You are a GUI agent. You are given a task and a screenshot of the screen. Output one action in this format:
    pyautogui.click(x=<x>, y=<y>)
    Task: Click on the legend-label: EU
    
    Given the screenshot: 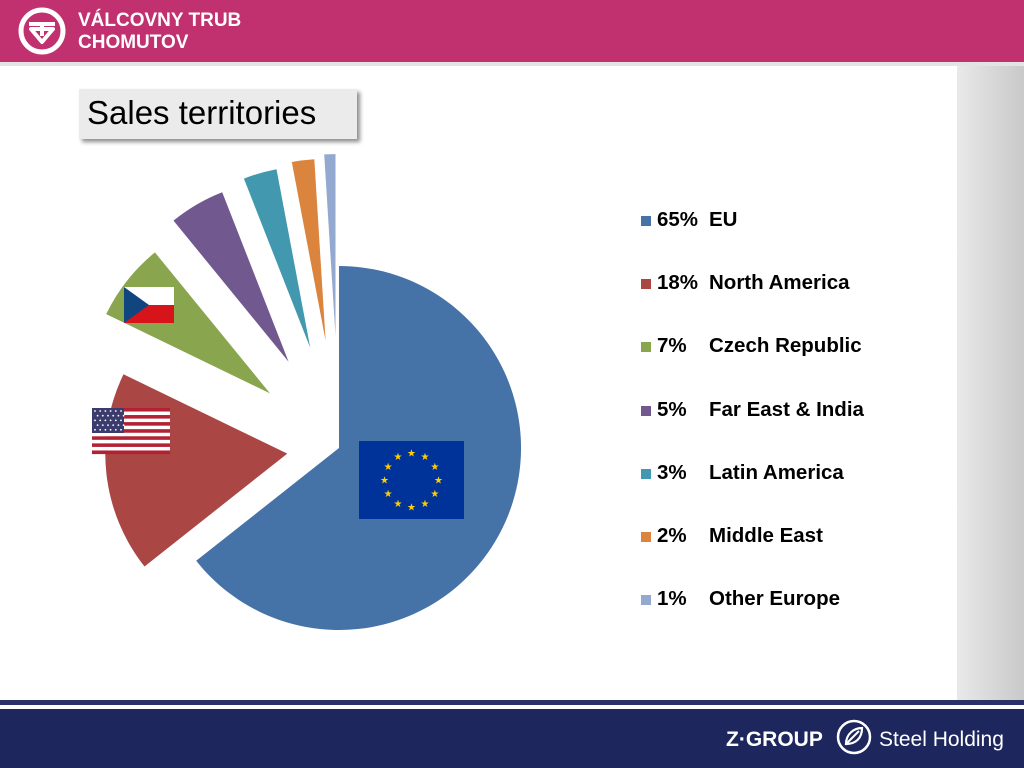 What is the action you would take?
    pyautogui.click(x=723, y=219)
    